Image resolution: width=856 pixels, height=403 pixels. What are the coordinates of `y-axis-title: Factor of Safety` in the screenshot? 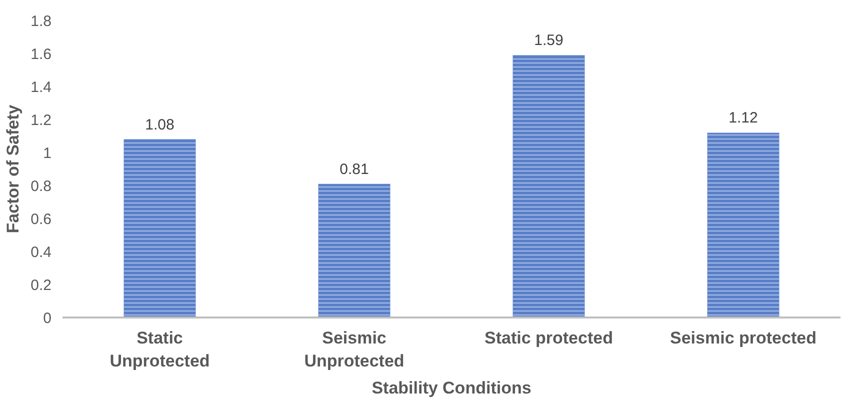 It's located at (13, 169).